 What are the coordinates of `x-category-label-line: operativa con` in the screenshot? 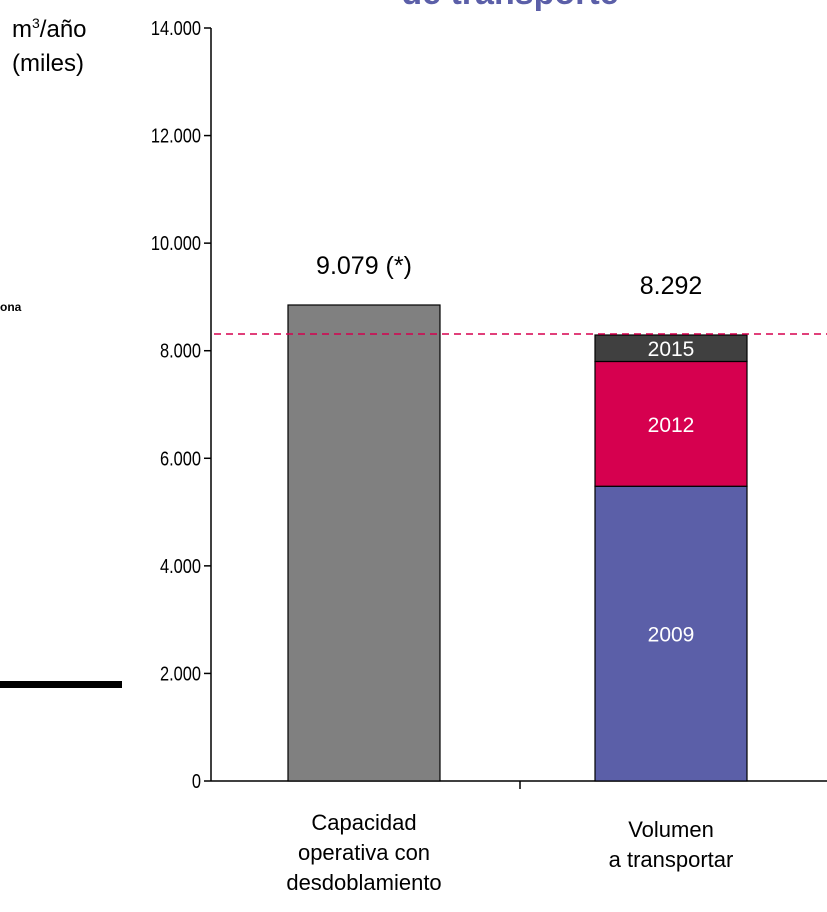 It's located at (364, 852).